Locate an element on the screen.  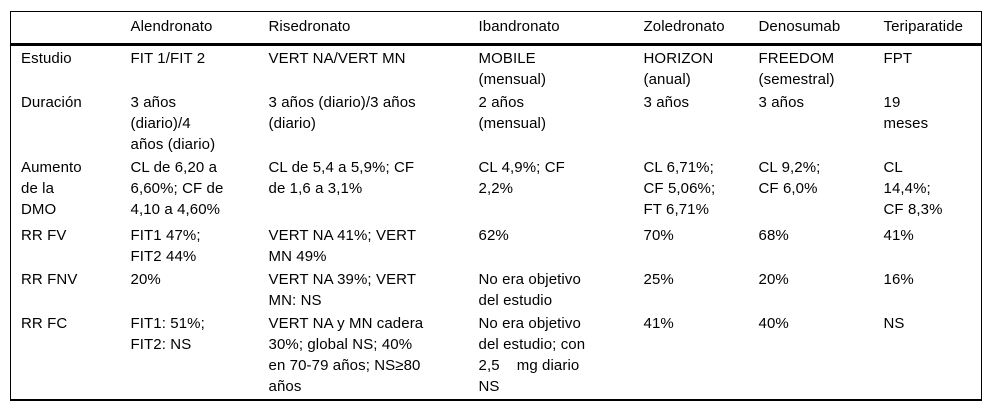
cell: 68% is located at coordinates (773, 235).